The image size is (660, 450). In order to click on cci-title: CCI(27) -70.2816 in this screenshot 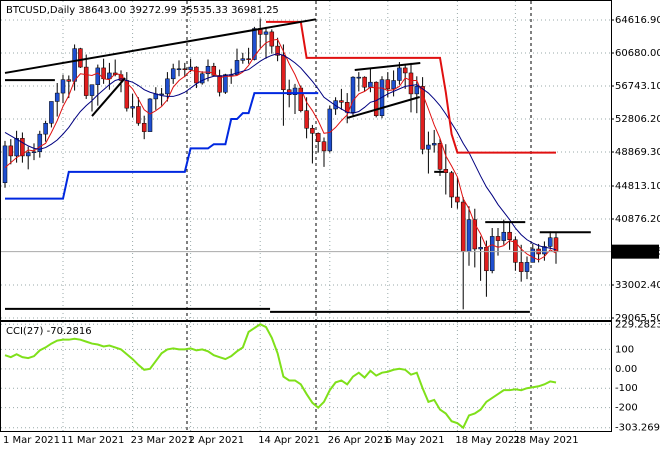, I will do `click(49, 331)`.